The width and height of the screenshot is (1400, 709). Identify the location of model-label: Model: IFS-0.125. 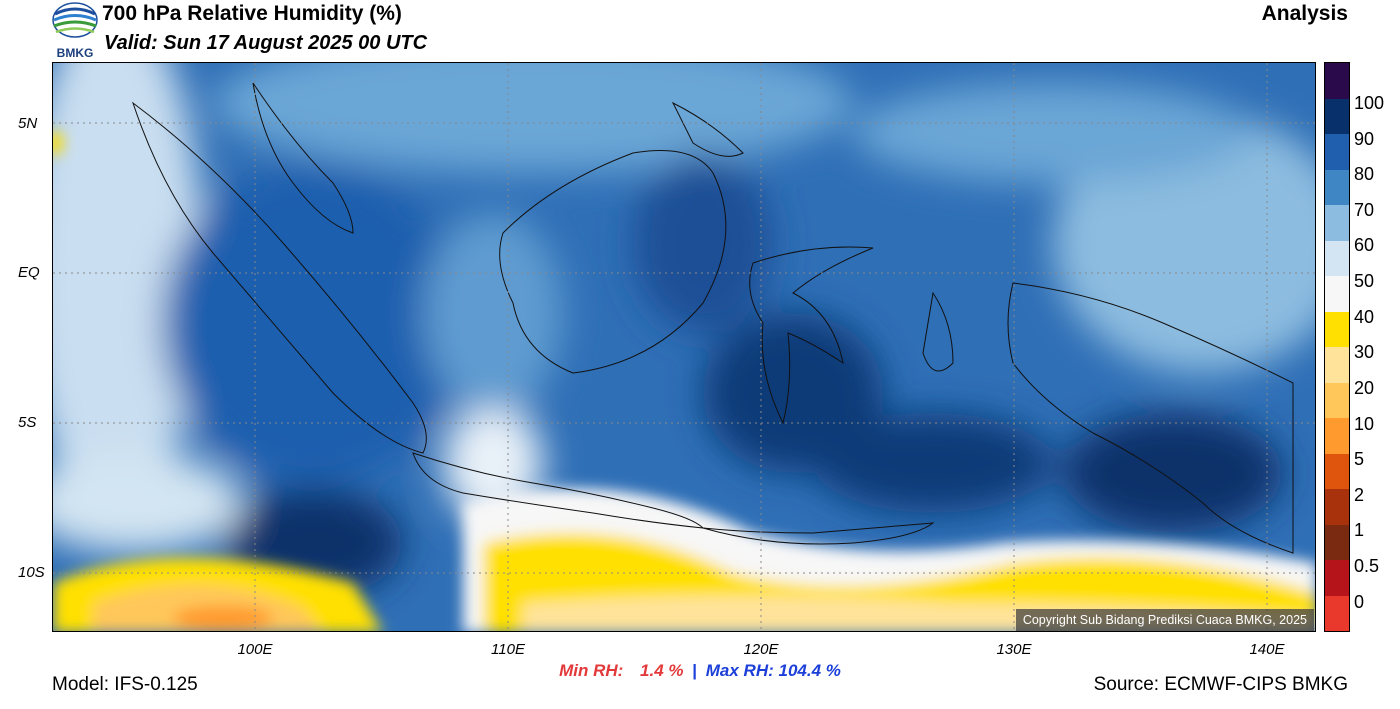
(125, 684).